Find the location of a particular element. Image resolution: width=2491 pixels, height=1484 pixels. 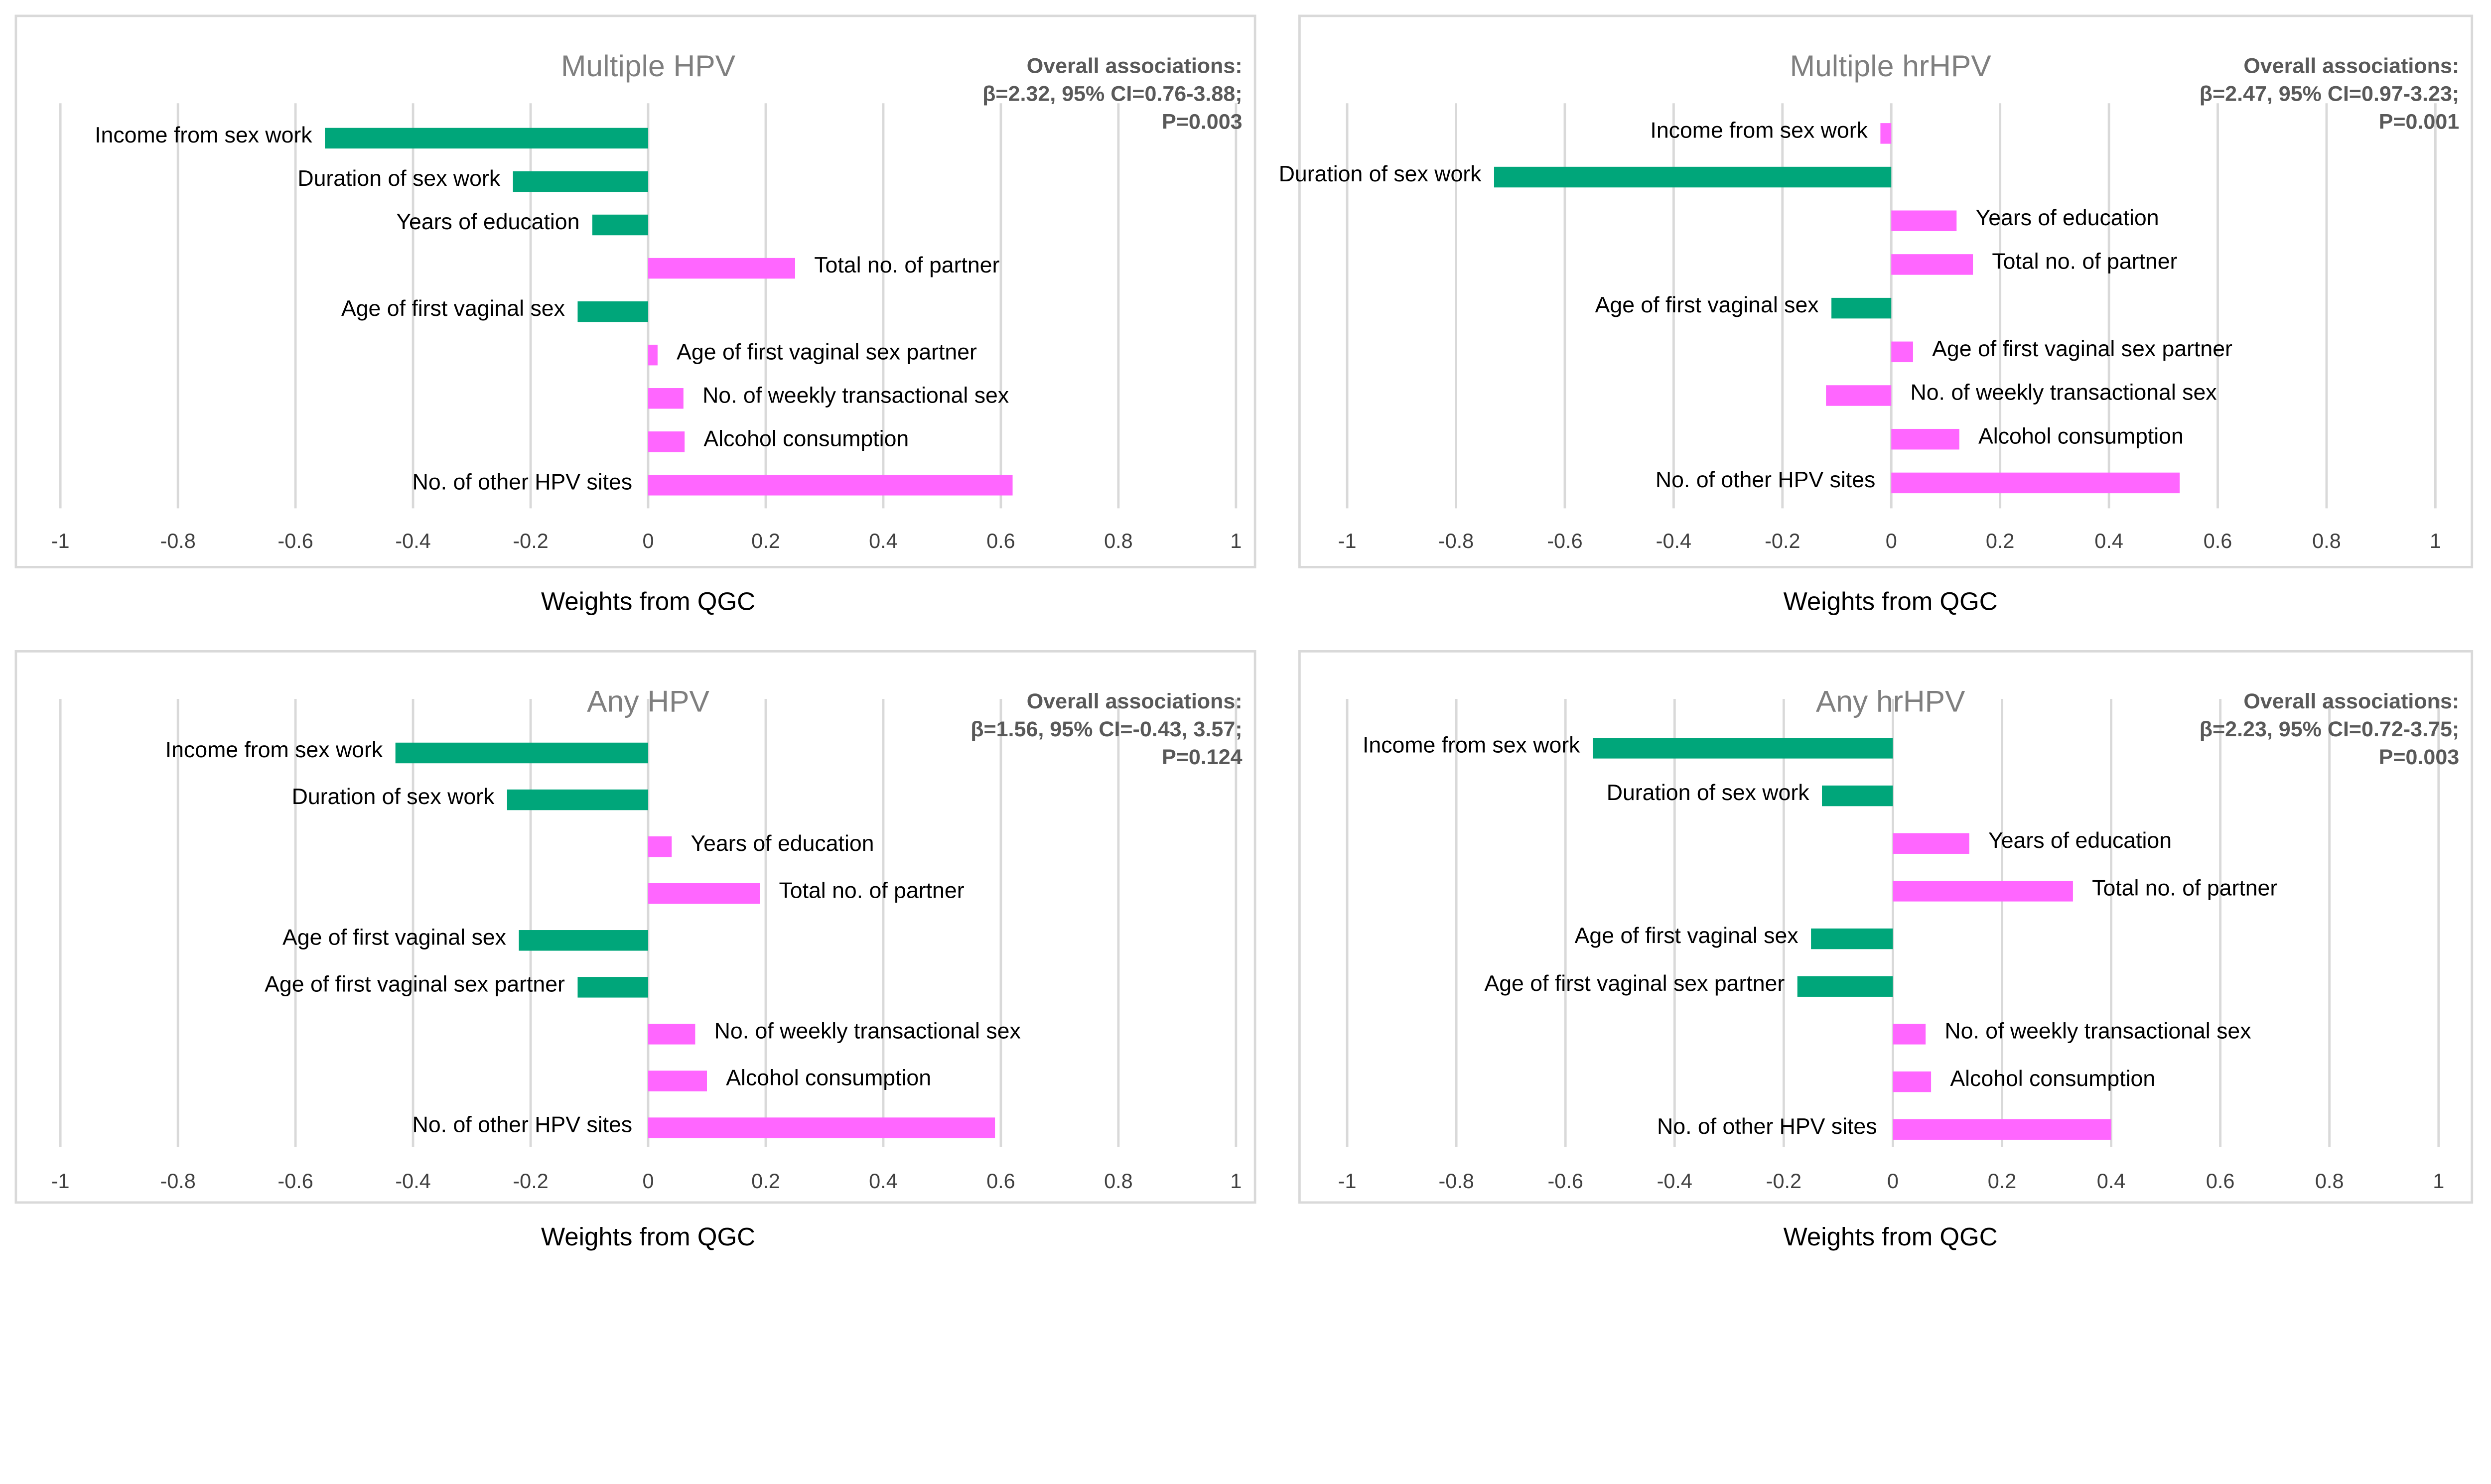

panel-title: Any hrHPV is located at coordinates (1890, 701).